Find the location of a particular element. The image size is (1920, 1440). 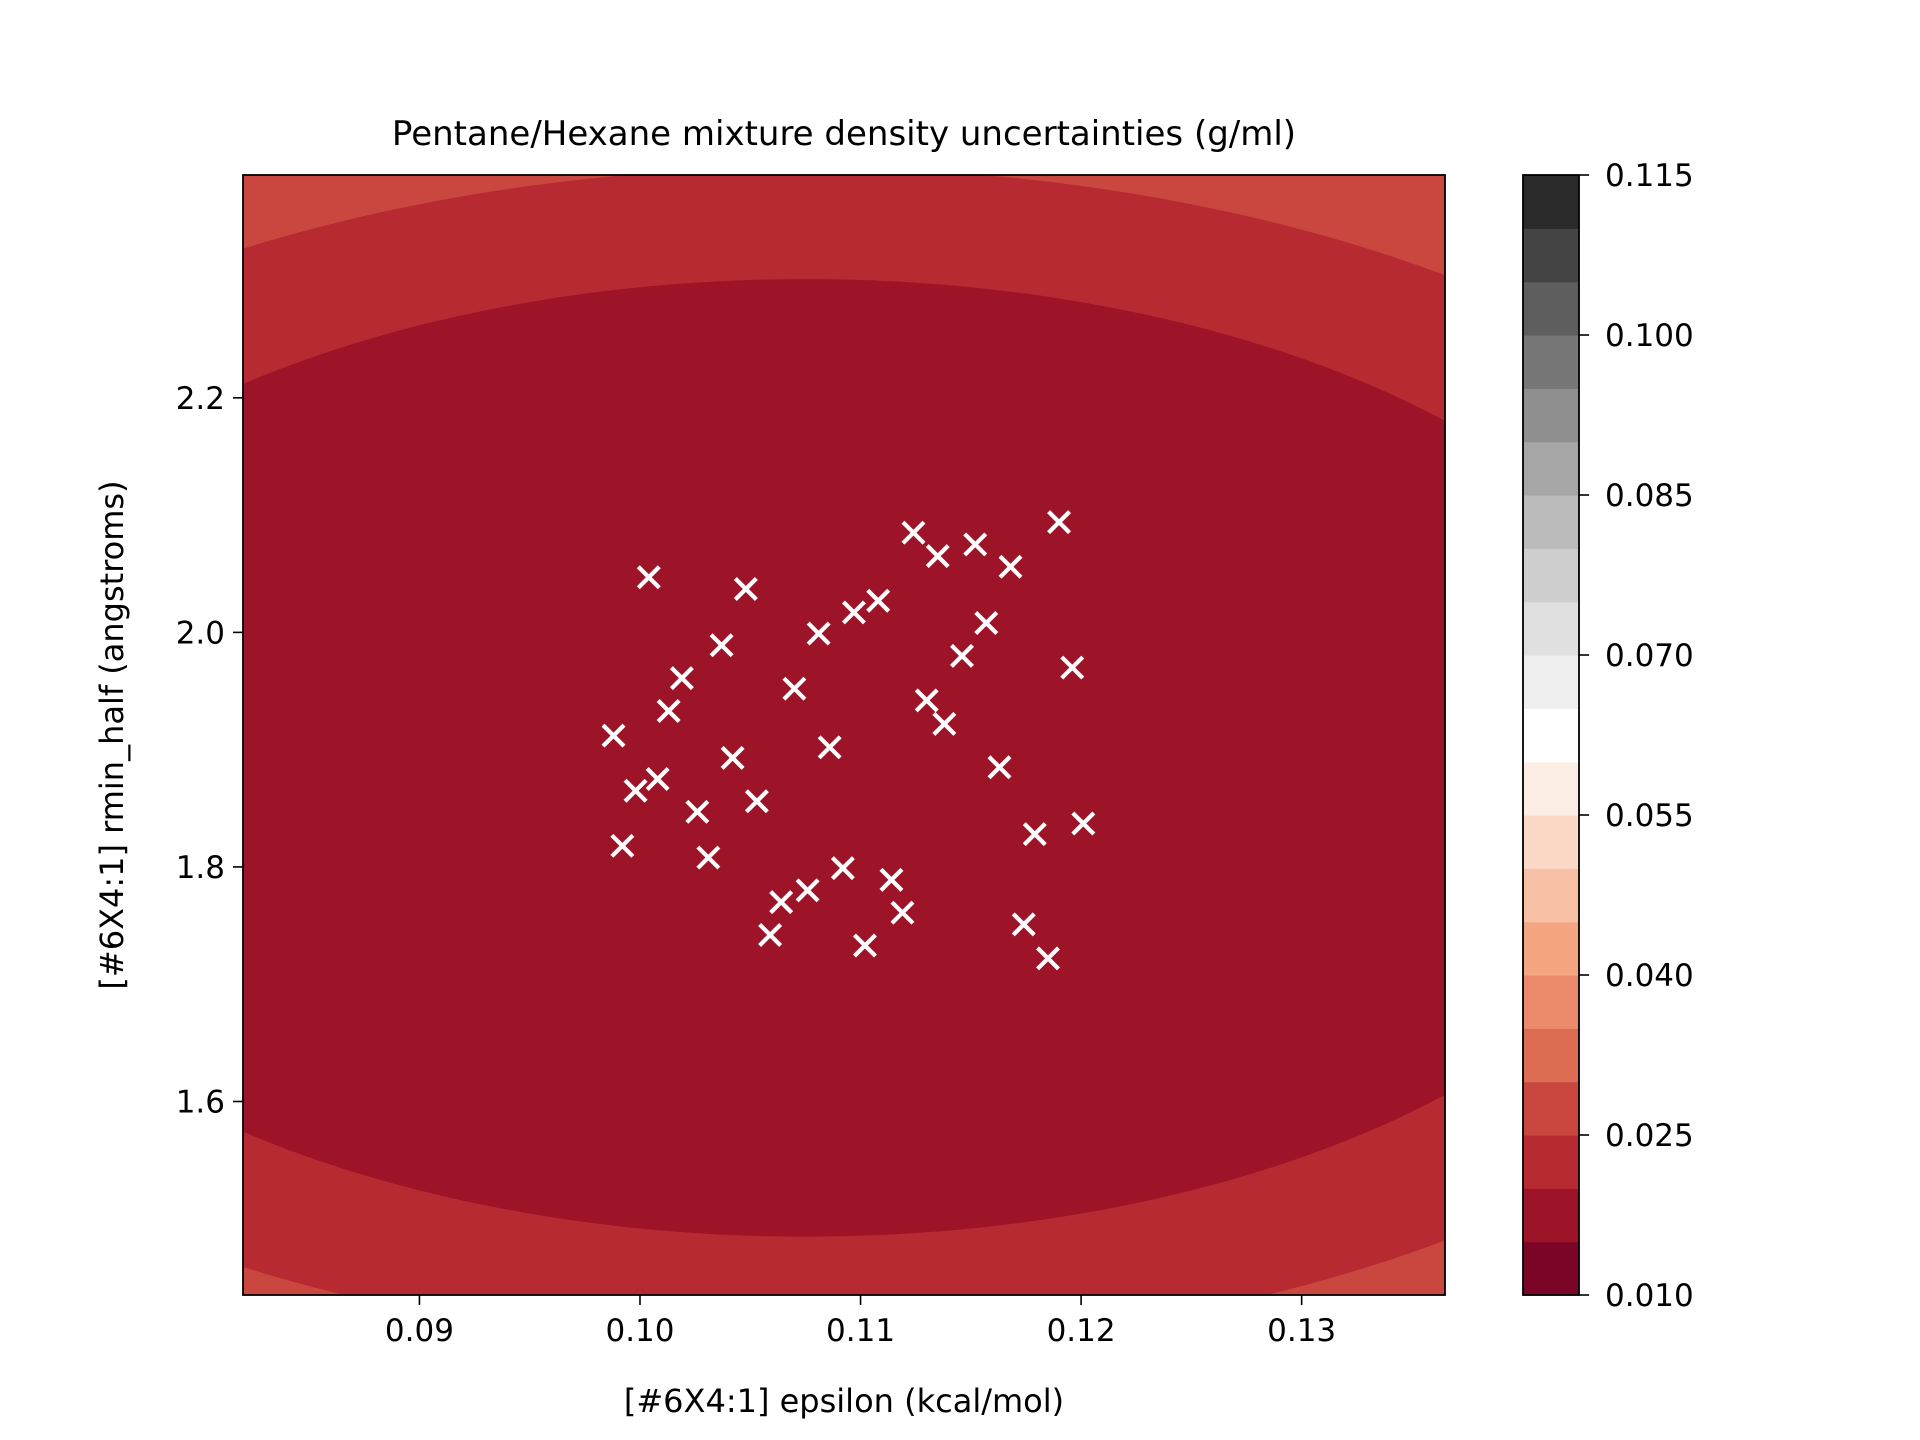

y-tick-label: 1.6 is located at coordinates (200, 1102).